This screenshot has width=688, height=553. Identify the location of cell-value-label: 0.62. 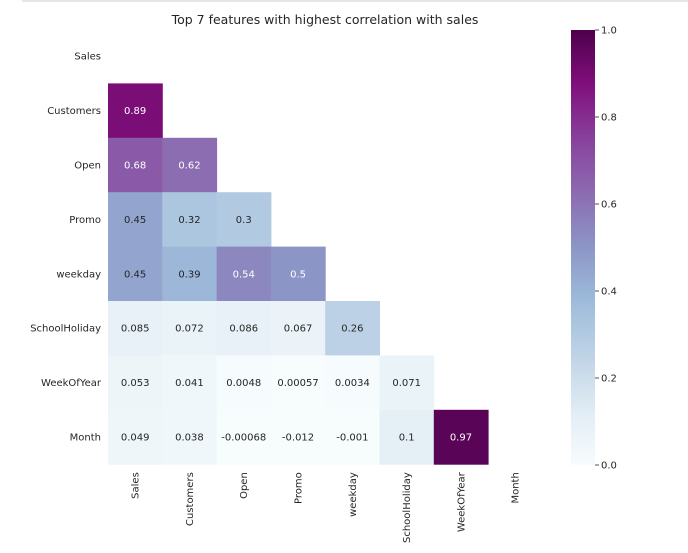
(189, 166).